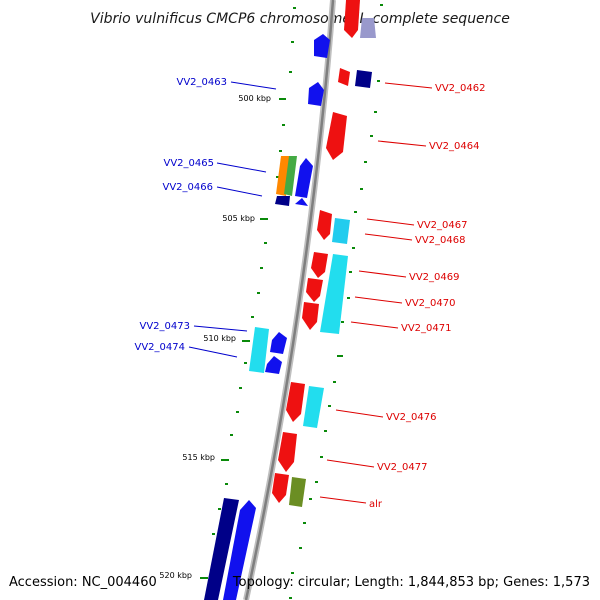  Describe the element at coordinates (219, 338) in the screenshot. I see `scale-label: 510 kbp` at that location.